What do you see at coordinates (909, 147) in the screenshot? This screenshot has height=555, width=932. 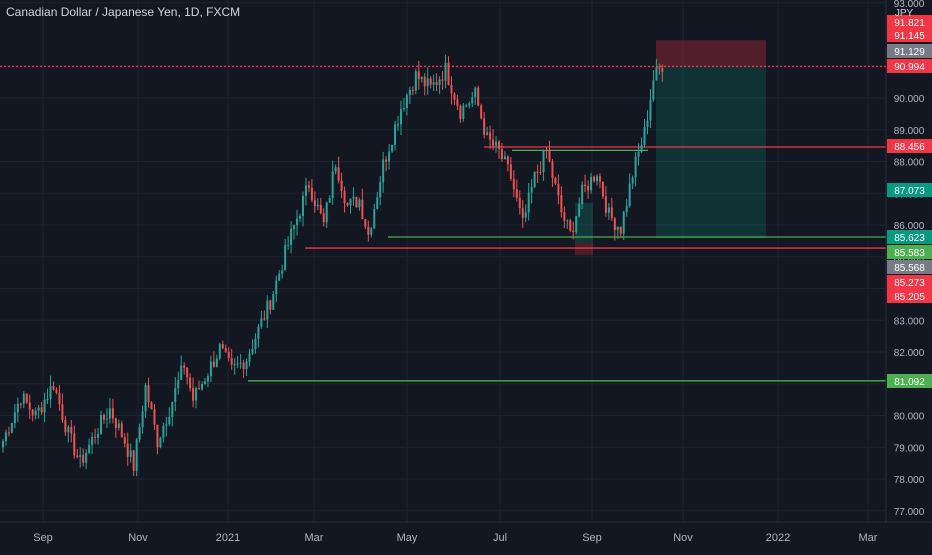 I see `price-label-text: 88.456` at bounding box center [909, 147].